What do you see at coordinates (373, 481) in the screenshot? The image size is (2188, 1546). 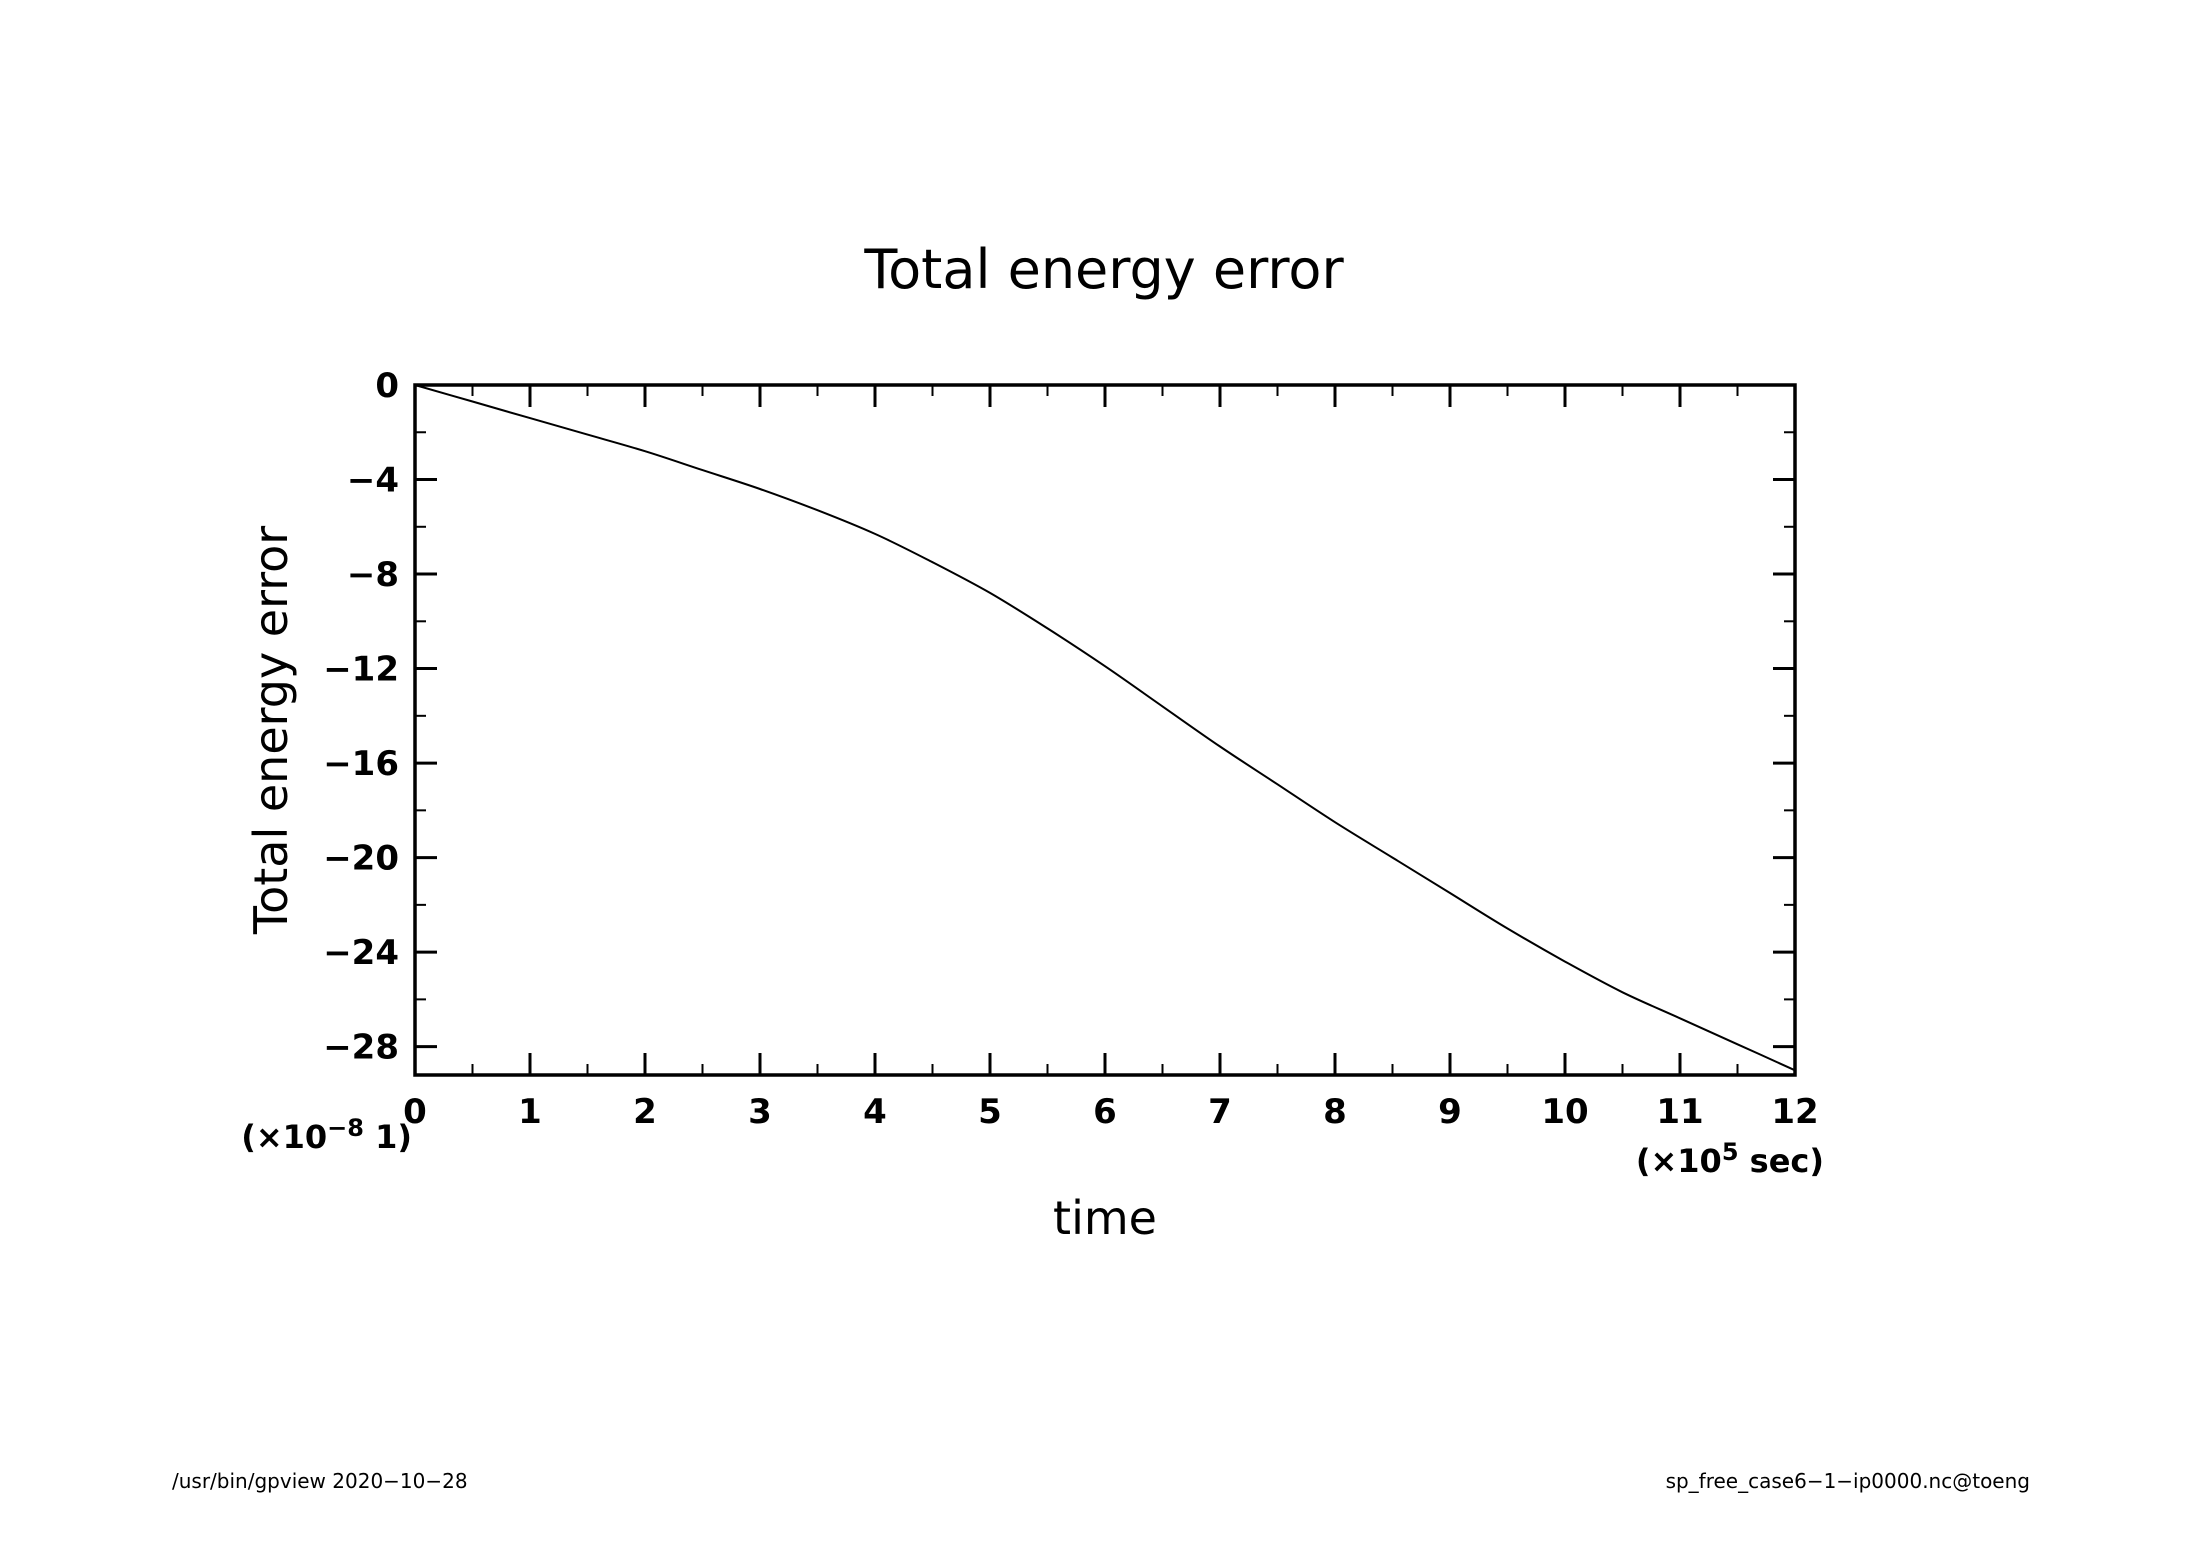 I see `y-tick-label: −4` at bounding box center [373, 481].